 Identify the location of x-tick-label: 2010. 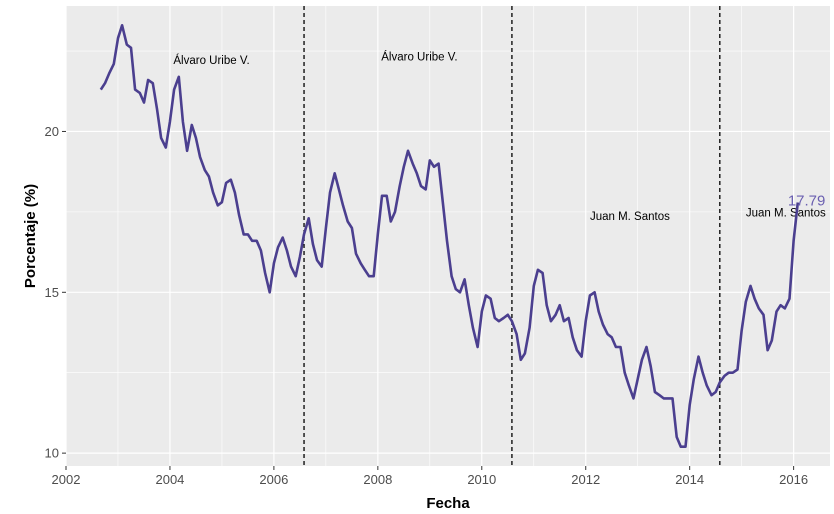
(481, 479).